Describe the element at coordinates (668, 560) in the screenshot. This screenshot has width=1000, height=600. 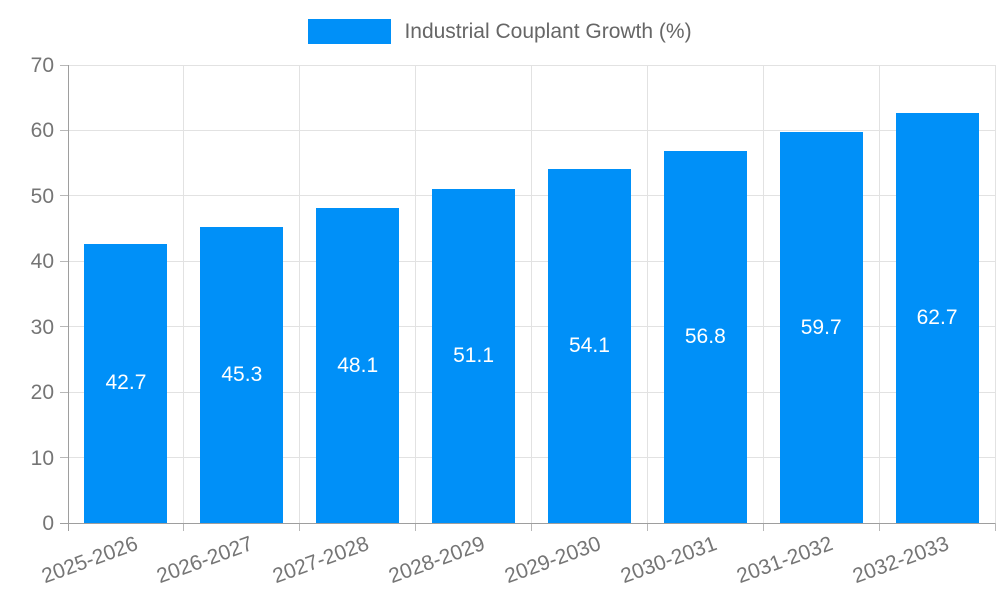
I see `x-axis-tick-label: 2030-2031` at that location.